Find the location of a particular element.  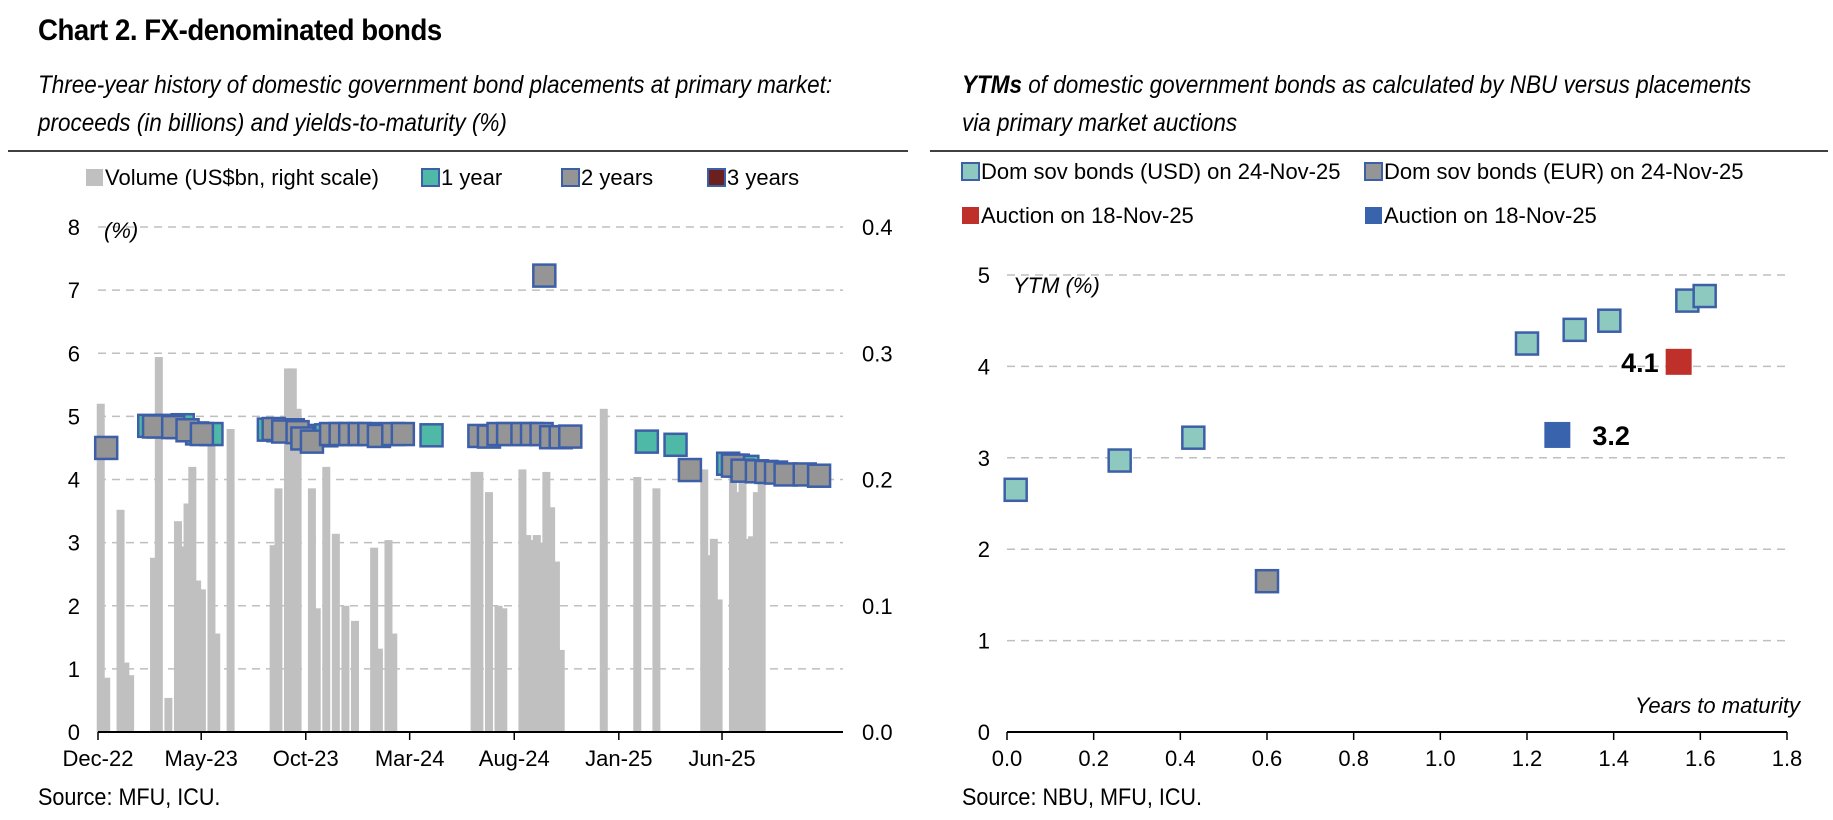

y-axis-label: YTM (%) is located at coordinates (1056, 285).